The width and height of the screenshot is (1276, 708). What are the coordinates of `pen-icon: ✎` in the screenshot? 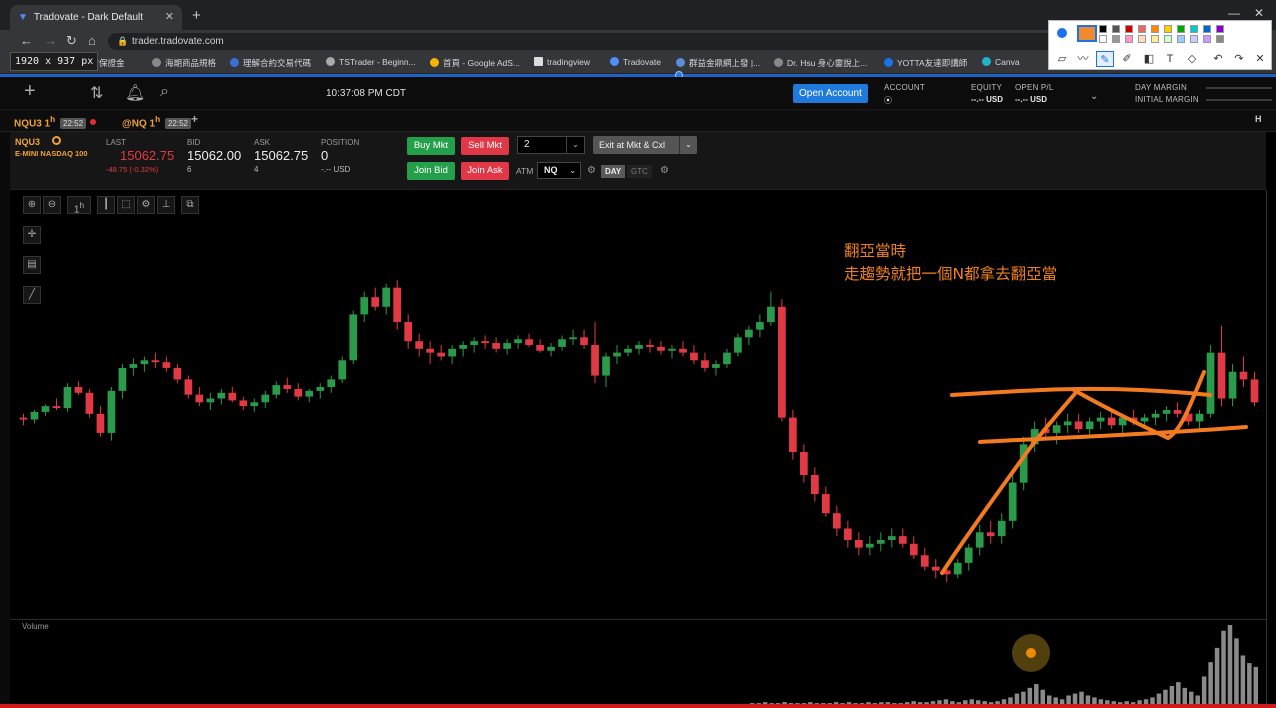 It's located at (1105, 59).